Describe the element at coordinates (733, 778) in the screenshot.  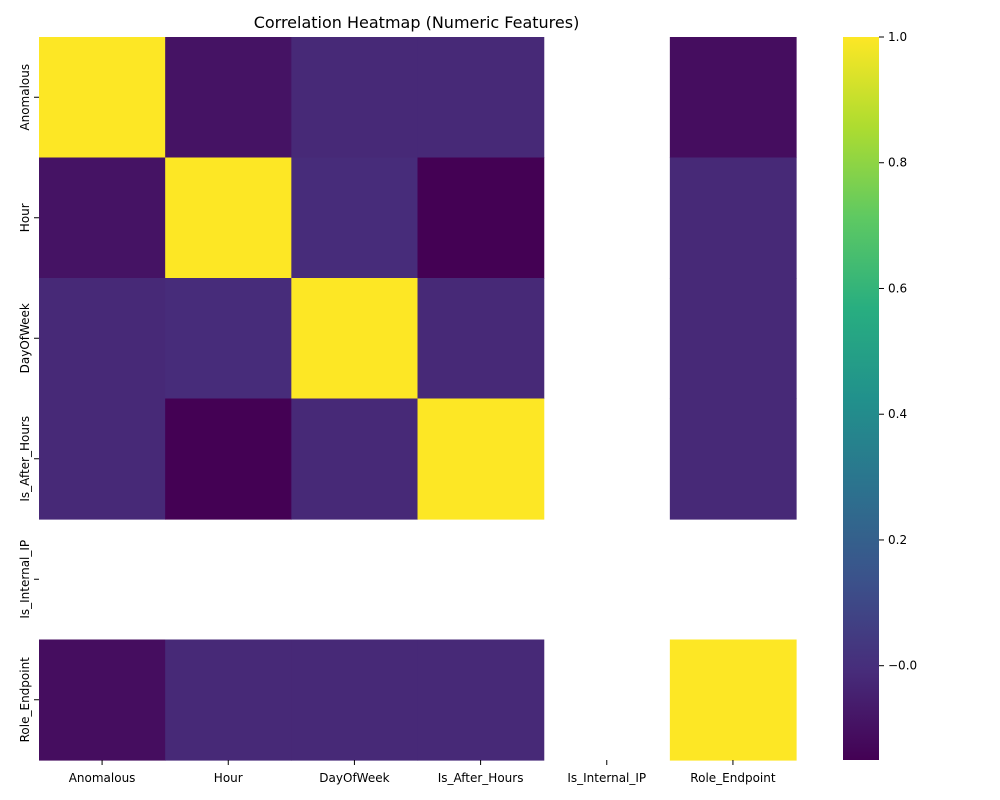
I see `x-tick-label: Role_Endpoint` at that location.